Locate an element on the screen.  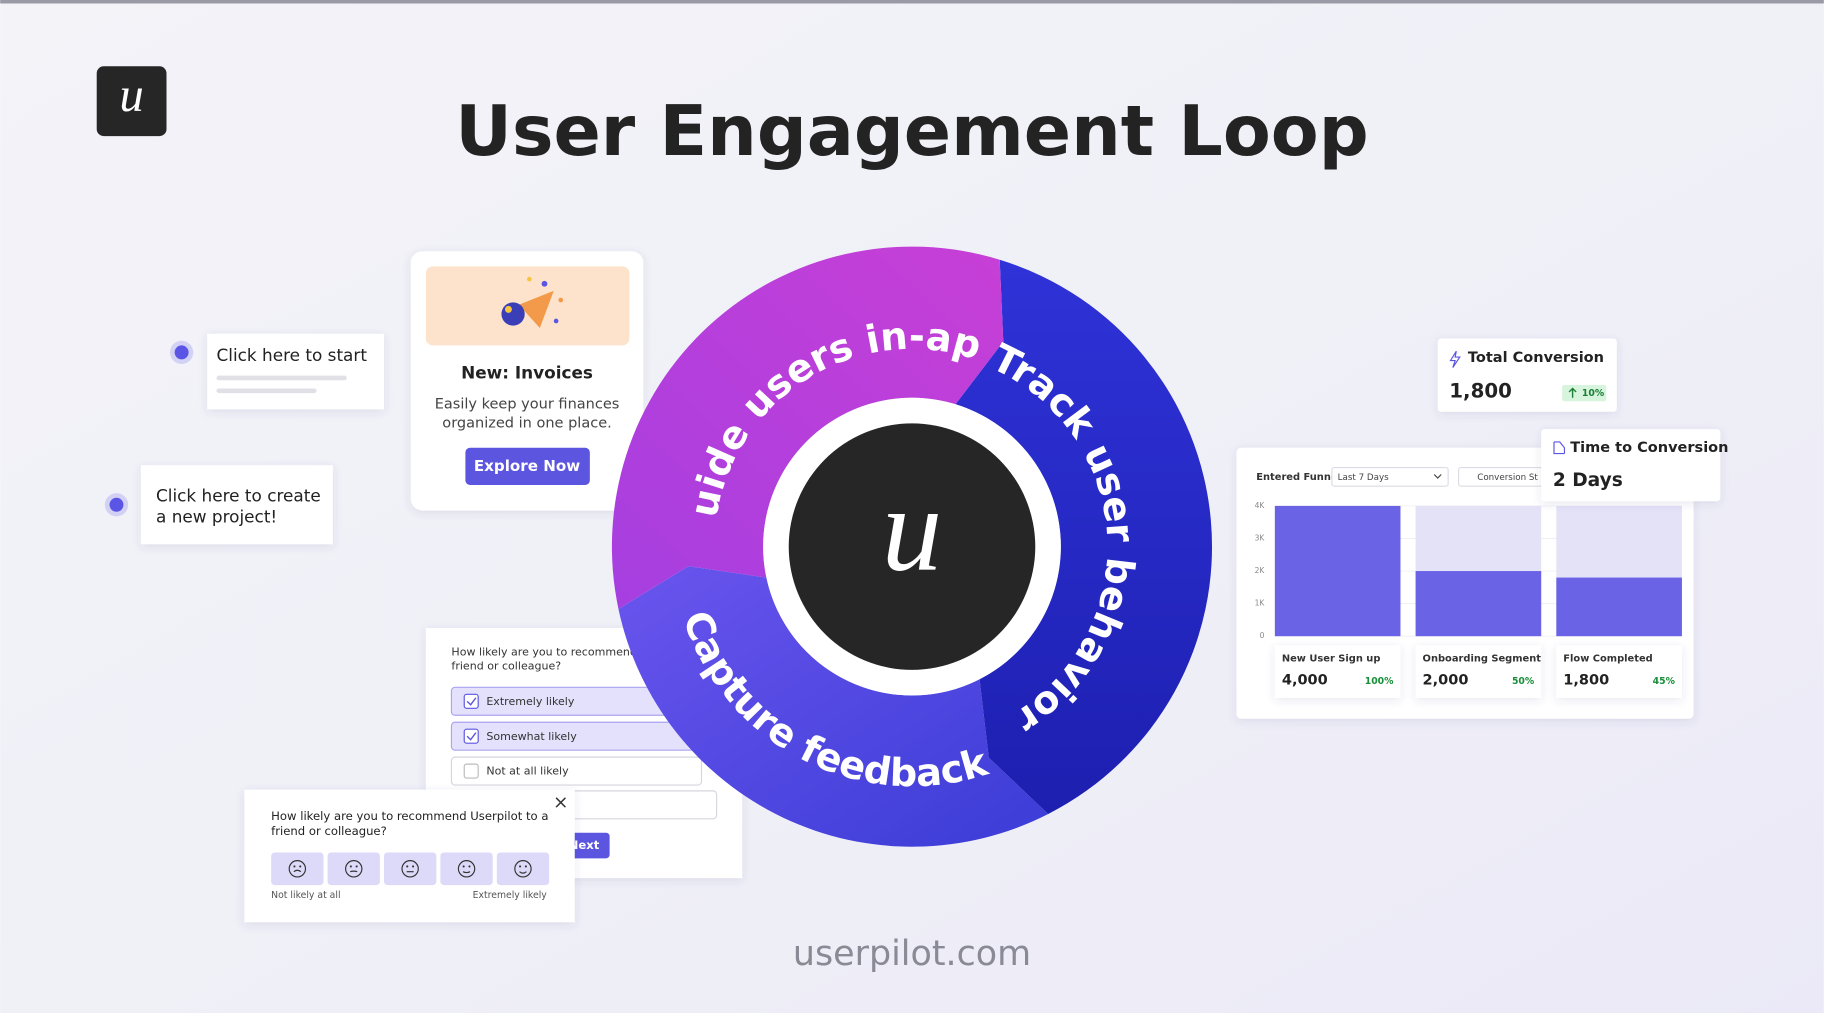
scale-low-label: Not likely at all is located at coordinates (305, 895).